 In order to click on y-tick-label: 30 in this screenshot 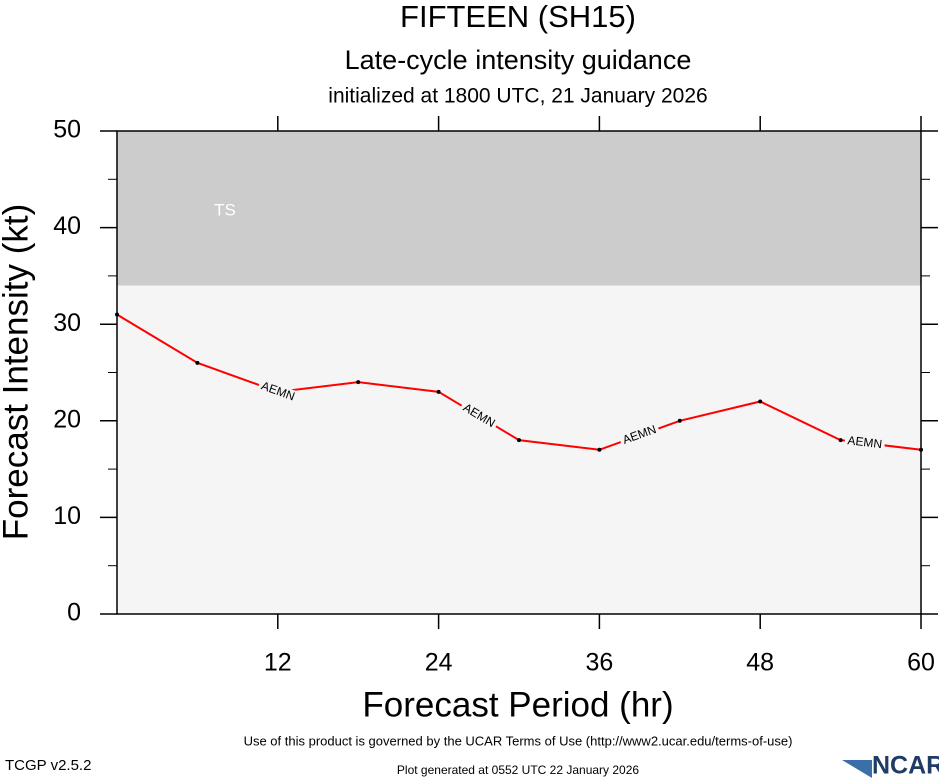, I will do `click(67, 323)`.